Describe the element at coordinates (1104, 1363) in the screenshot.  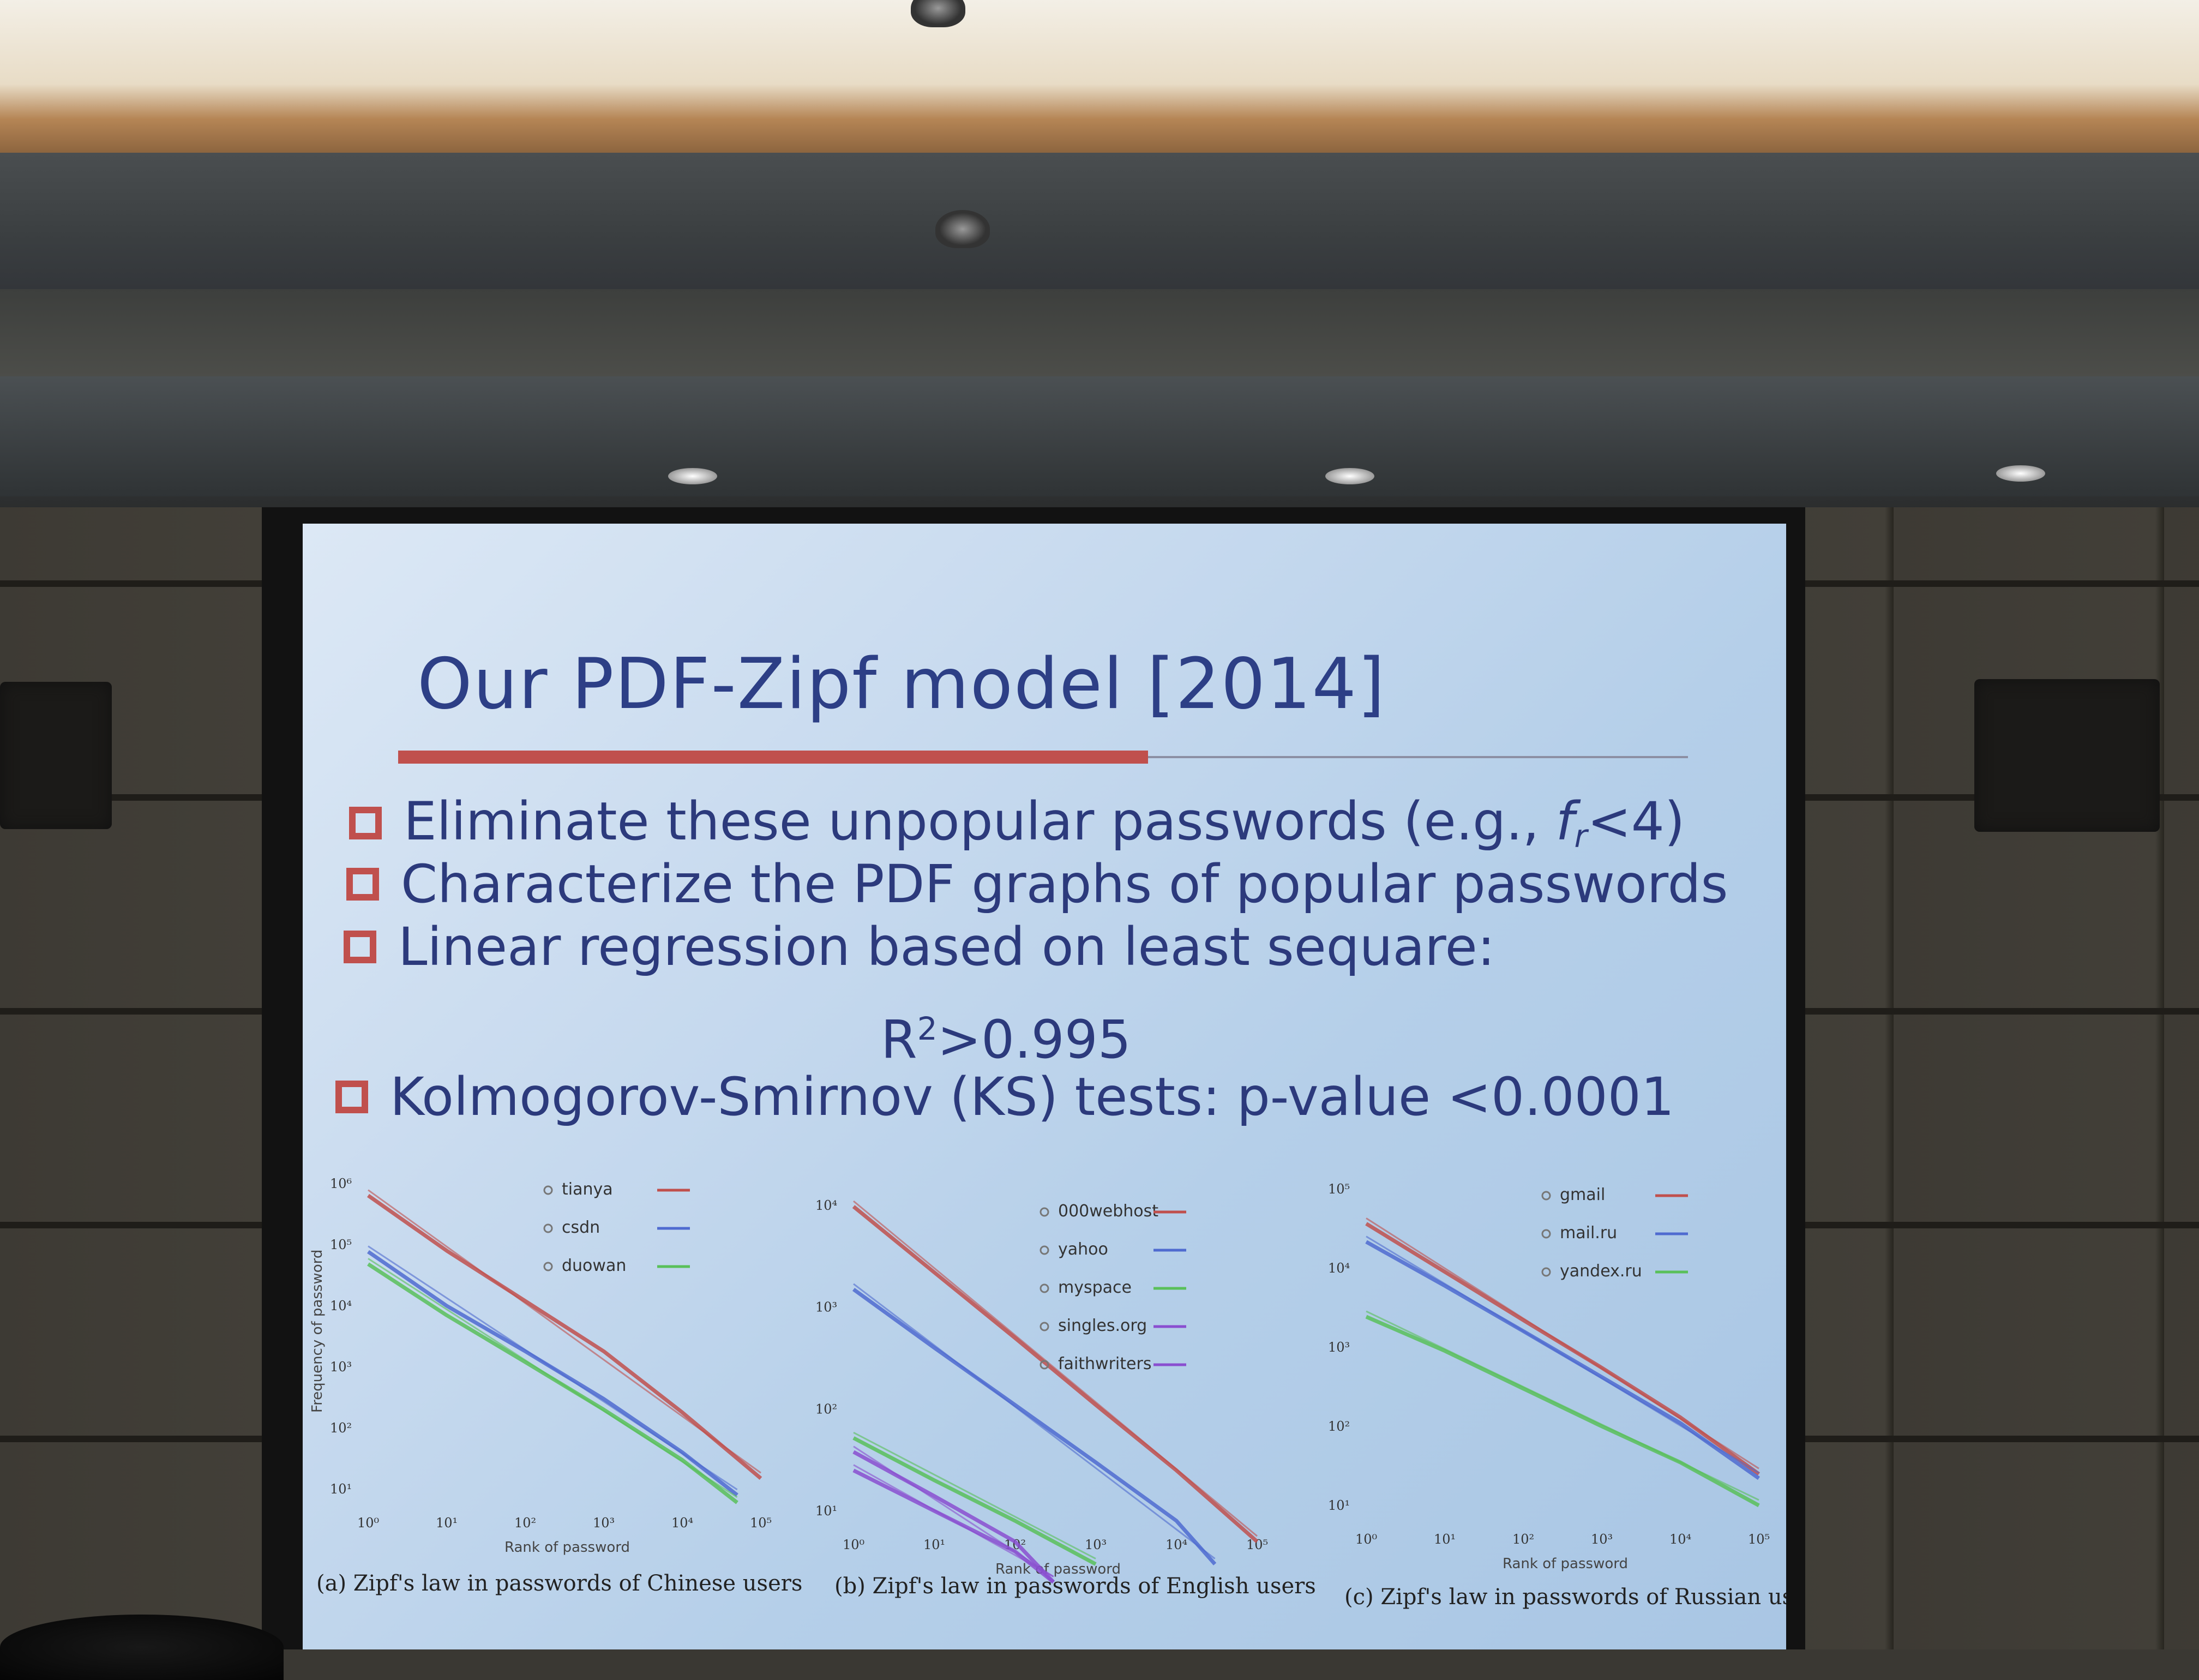
I see `legend-label: faithwriters` at that location.